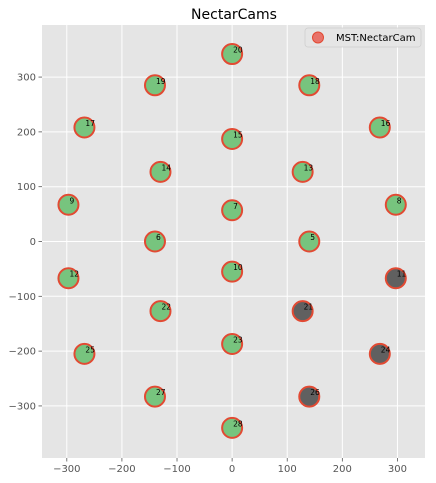 The image size is (436, 483). Describe the element at coordinates (22, 297) in the screenshot. I see `y-tick-label: −100` at that location.